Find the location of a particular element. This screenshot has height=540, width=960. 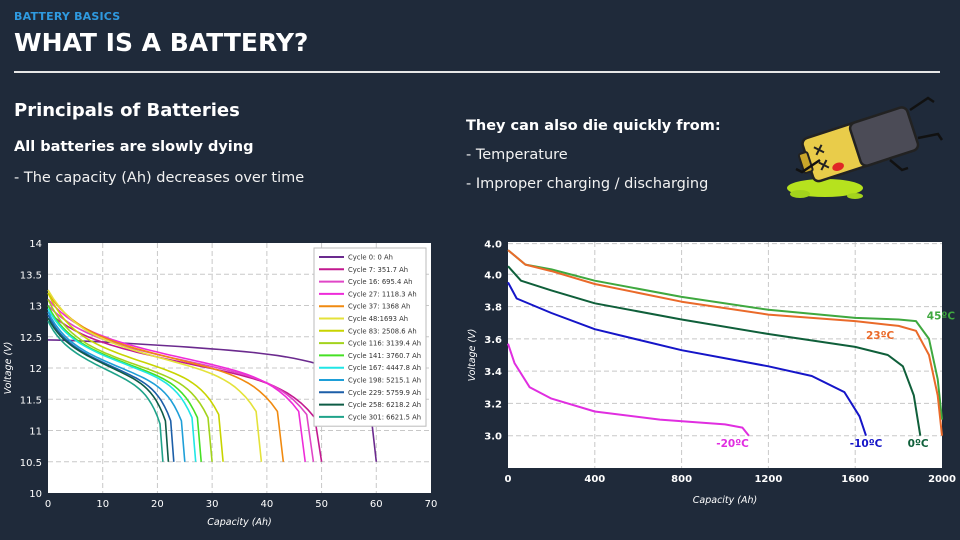

y-tick-label: 3.4 is located at coordinates (493, 372).